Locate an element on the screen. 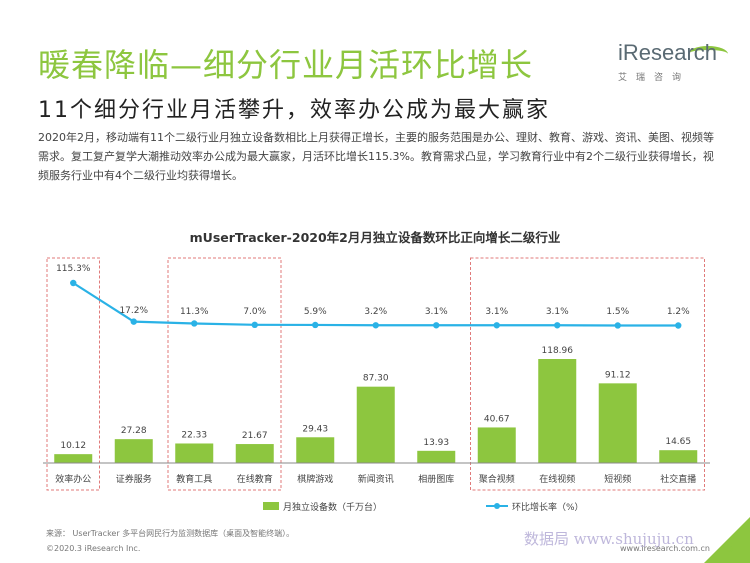 This screenshot has height=563, width=750. x-tick-label: 在线视频 is located at coordinates (557, 479).